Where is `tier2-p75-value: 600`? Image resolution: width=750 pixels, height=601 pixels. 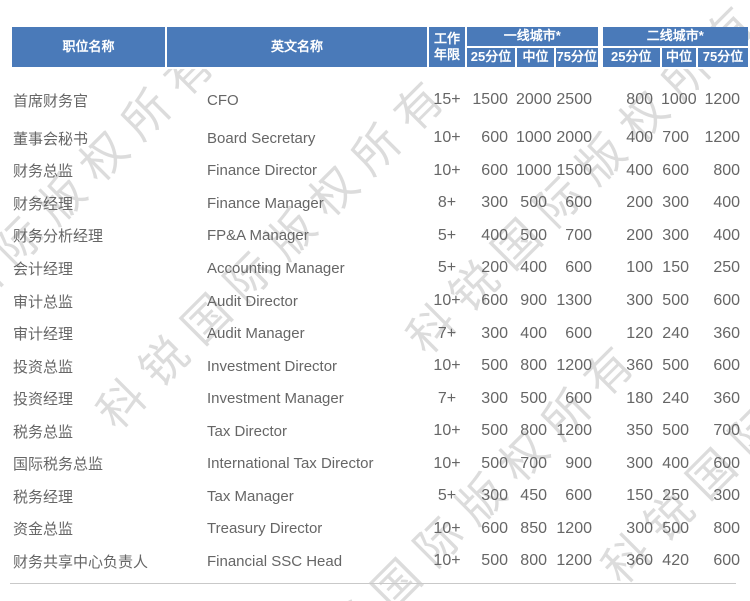 tier2-p75-value: 600 is located at coordinates (727, 366).